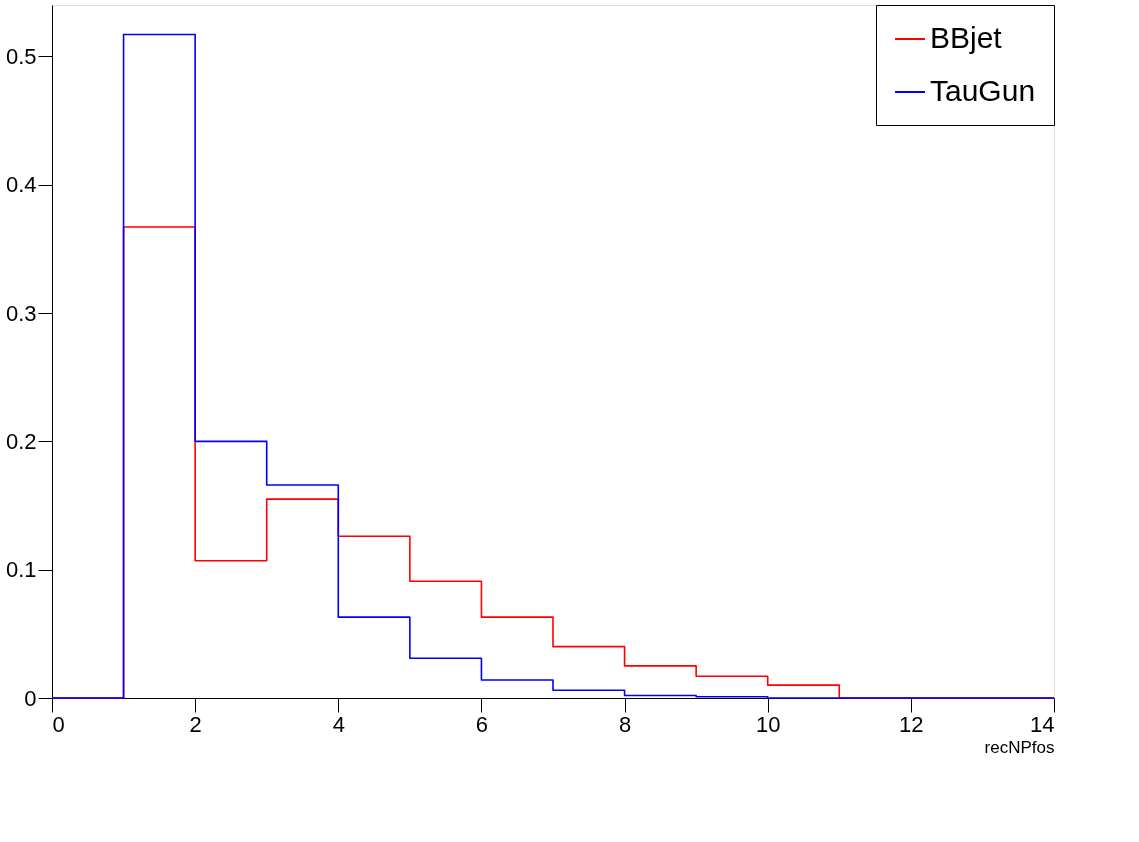 The width and height of the screenshot is (1139, 842). I want to click on y-tick-label: 0.2, so click(21, 441).